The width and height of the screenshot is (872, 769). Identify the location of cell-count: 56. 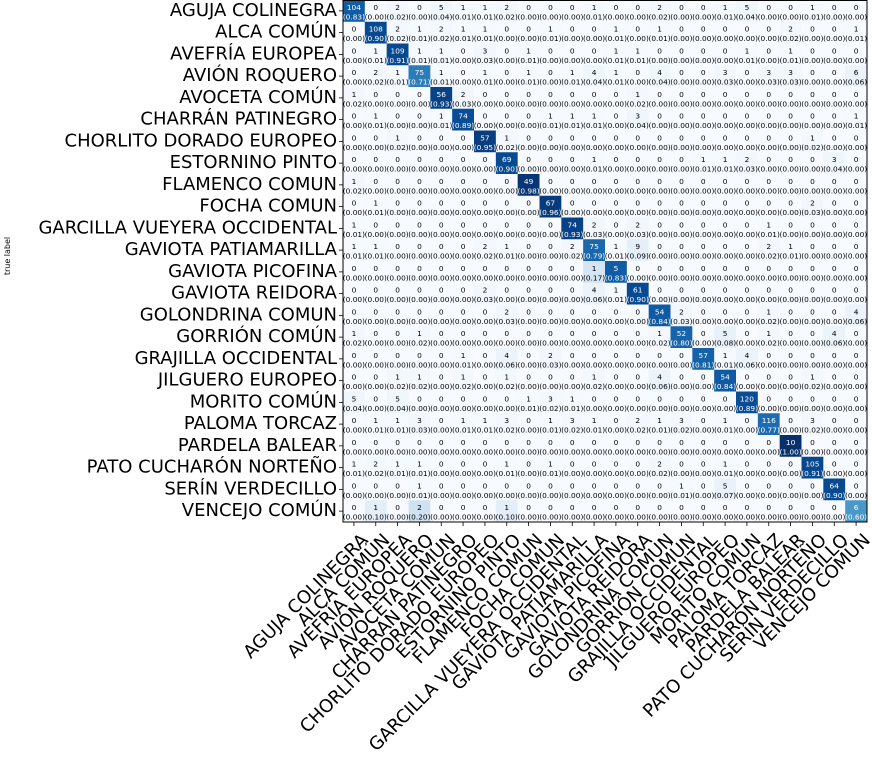
(442, 94).